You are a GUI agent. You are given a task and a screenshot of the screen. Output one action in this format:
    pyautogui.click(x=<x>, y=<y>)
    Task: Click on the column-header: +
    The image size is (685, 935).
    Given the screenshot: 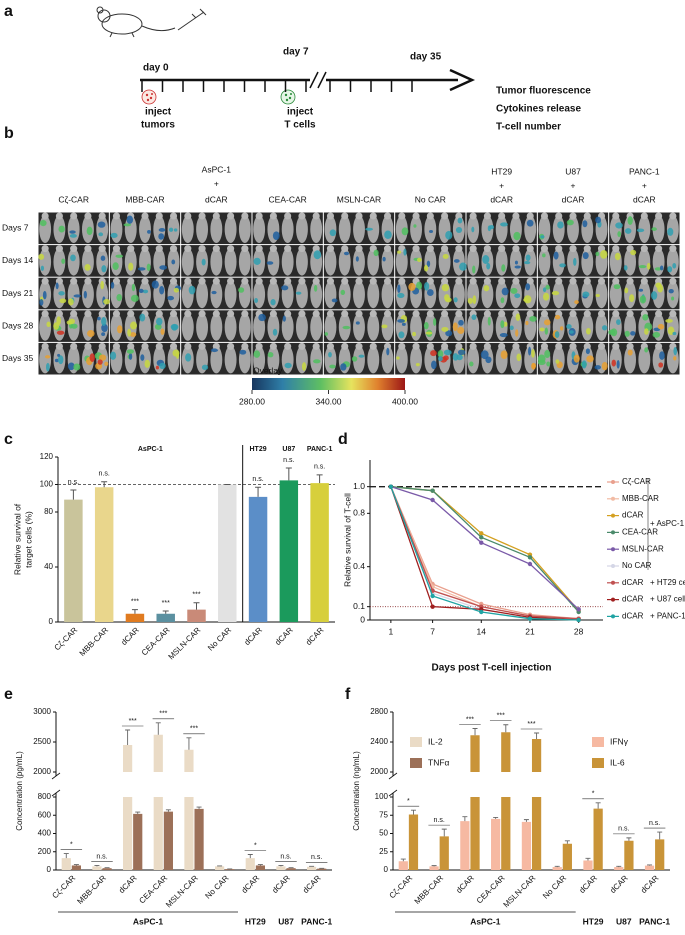 What is the action you would take?
    pyautogui.click(x=644, y=185)
    